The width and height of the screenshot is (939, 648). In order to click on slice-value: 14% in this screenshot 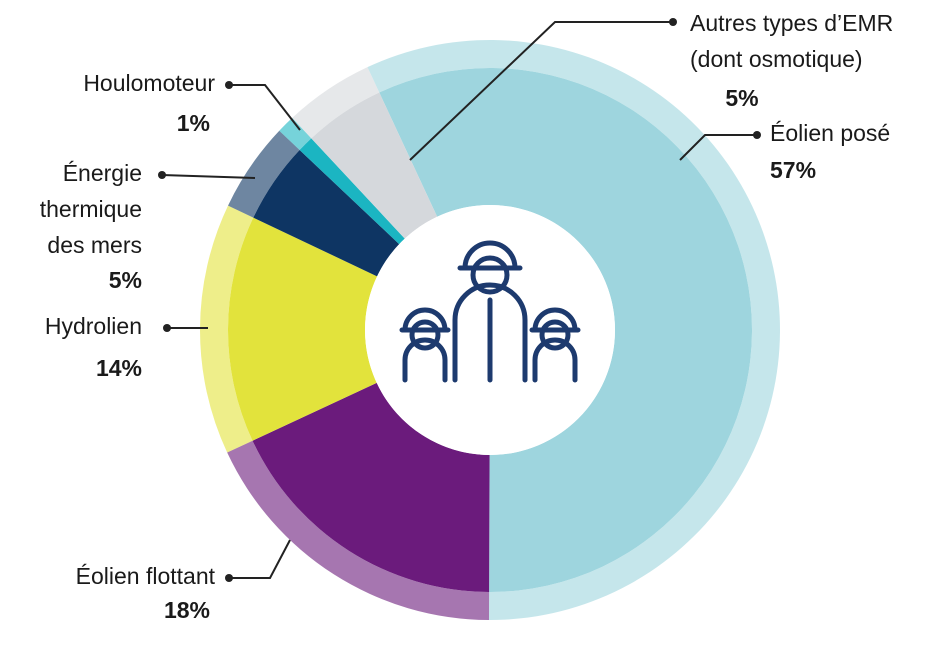, I will do `click(119, 368)`.